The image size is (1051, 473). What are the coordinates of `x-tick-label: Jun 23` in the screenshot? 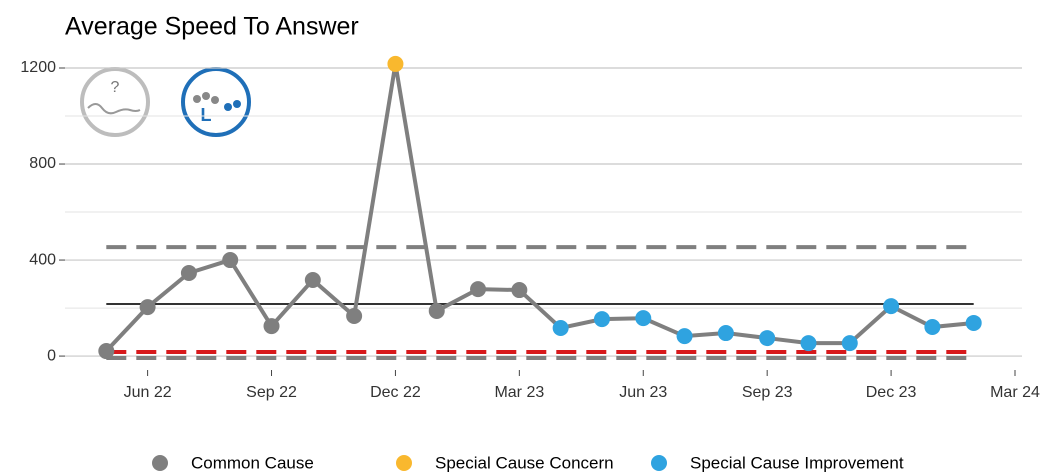 It's located at (643, 392).